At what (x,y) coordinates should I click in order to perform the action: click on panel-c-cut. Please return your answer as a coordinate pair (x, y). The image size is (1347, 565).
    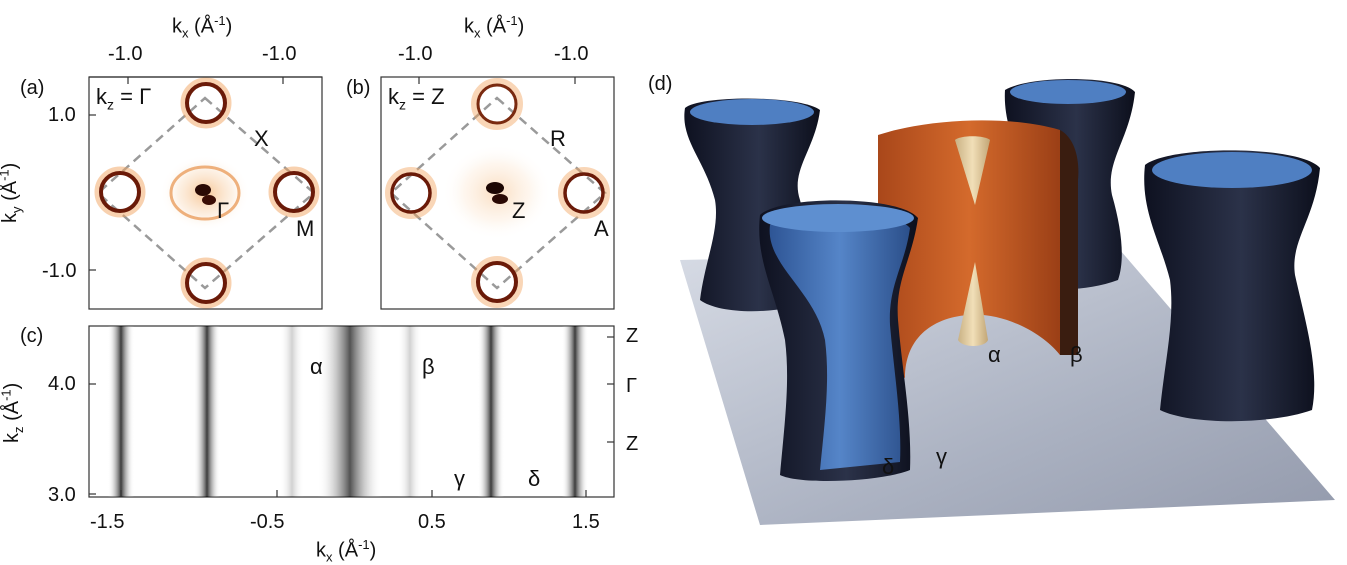
    Looking at the image, I should click on (351, 411).